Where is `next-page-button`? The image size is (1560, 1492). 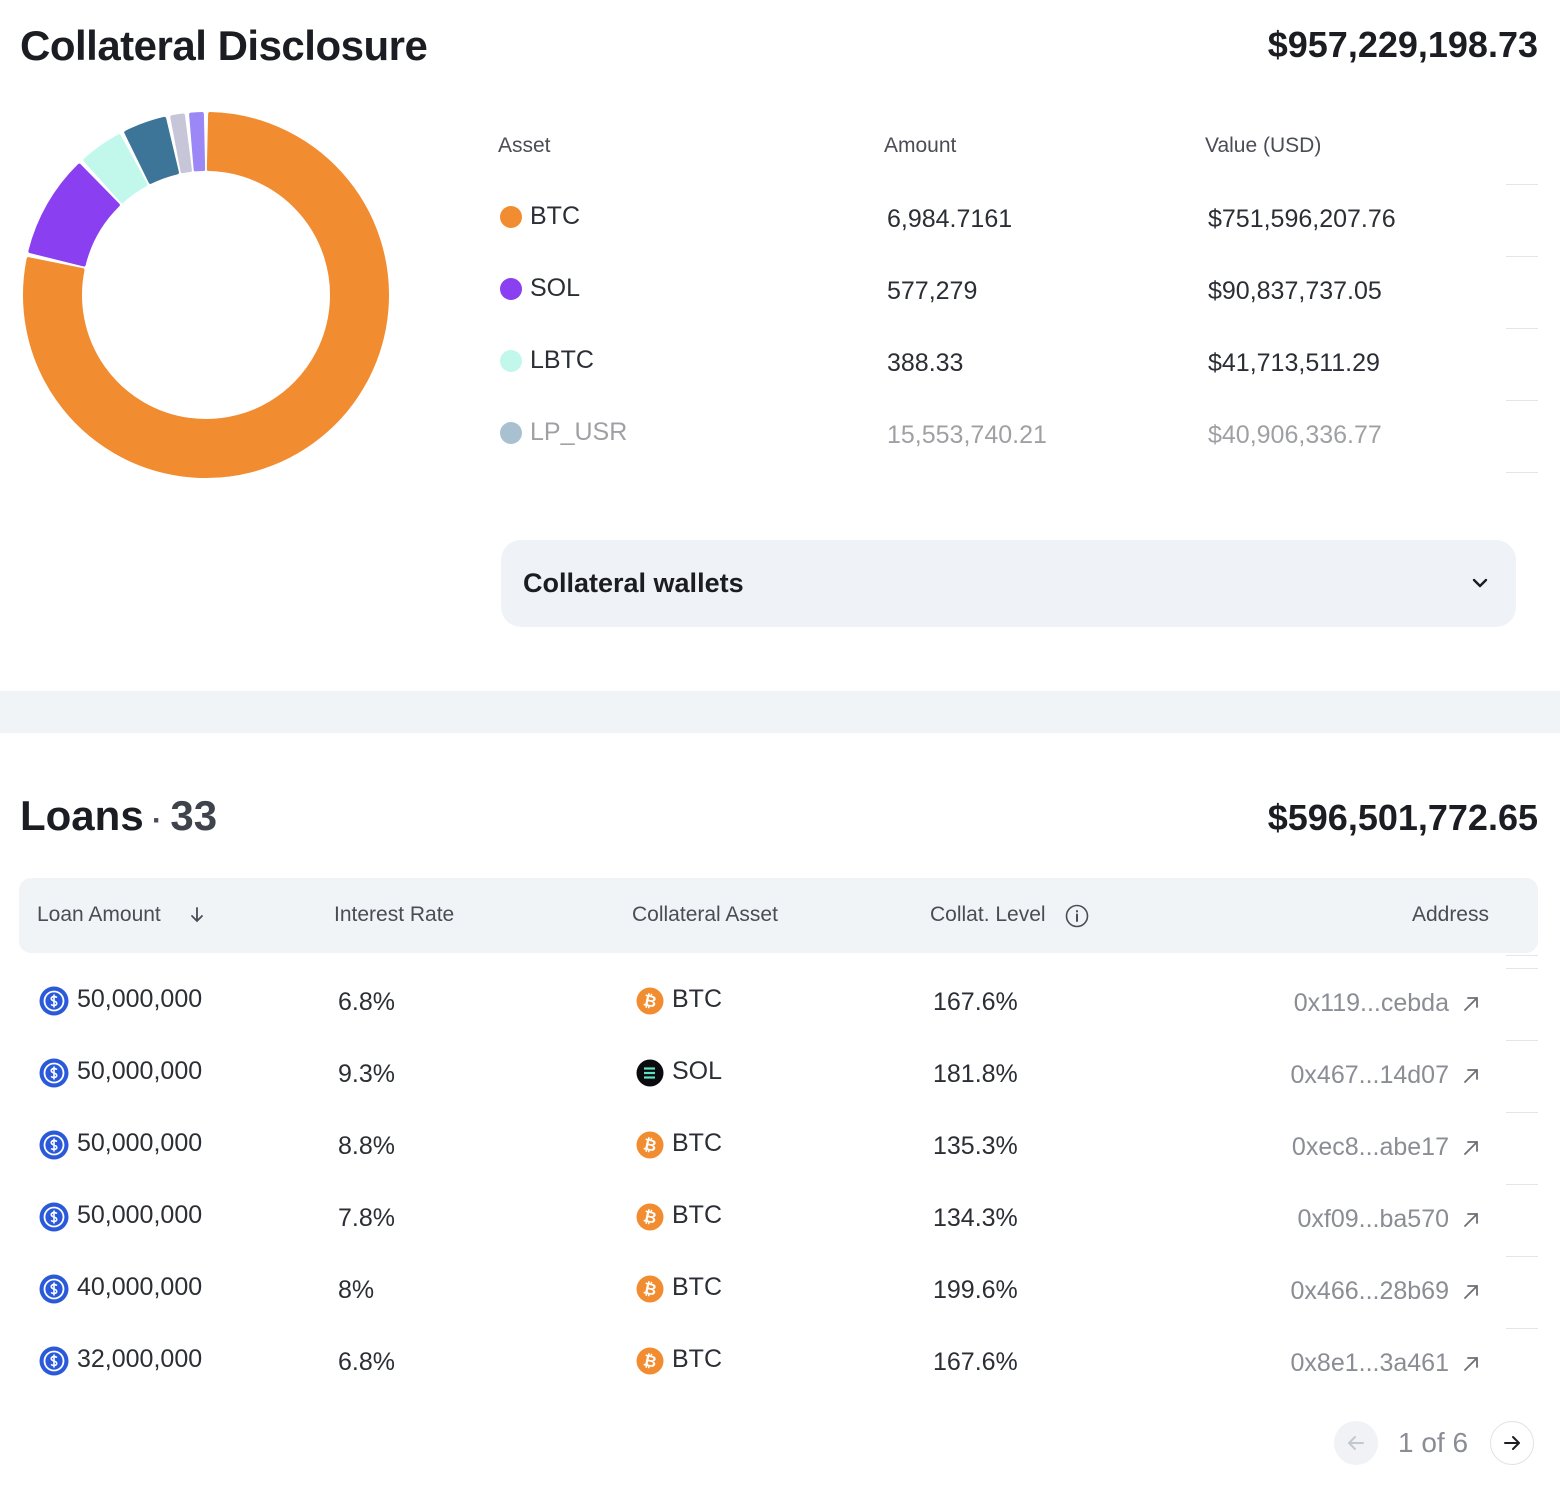
next-page-button is located at coordinates (1512, 1443).